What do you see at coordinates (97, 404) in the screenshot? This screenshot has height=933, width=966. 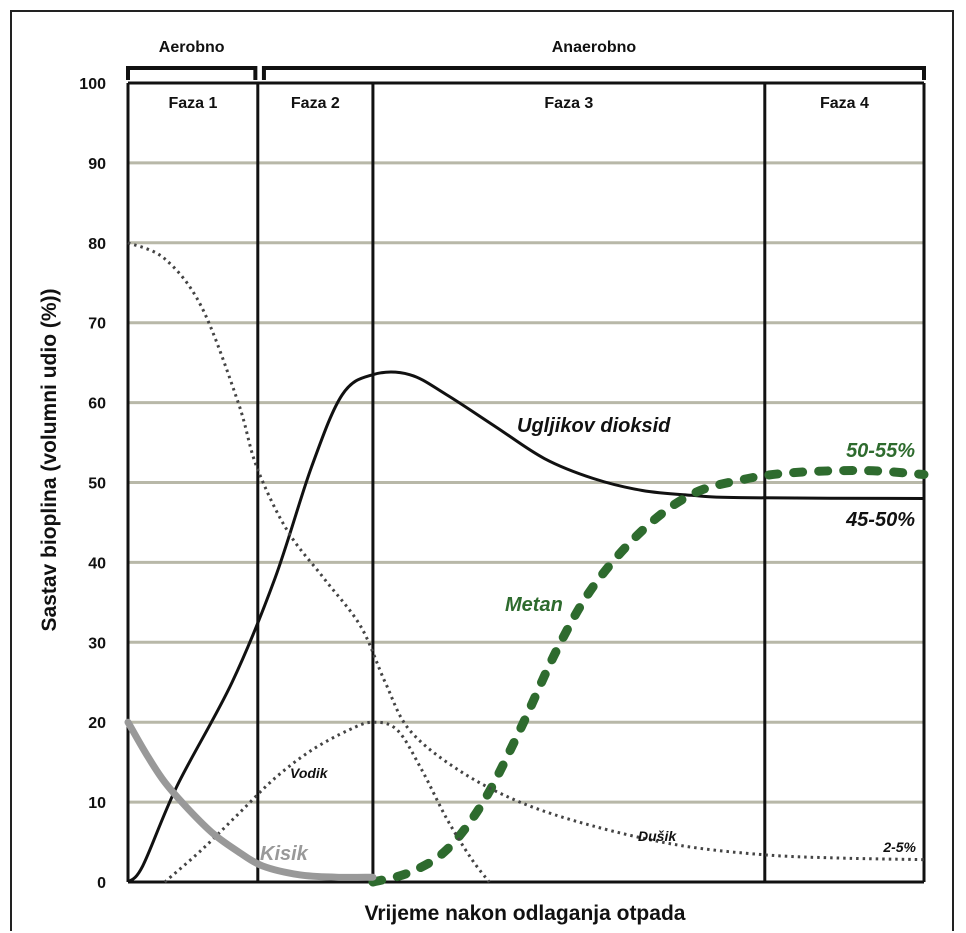 I see `y-tick-label-60: 60` at bounding box center [97, 404].